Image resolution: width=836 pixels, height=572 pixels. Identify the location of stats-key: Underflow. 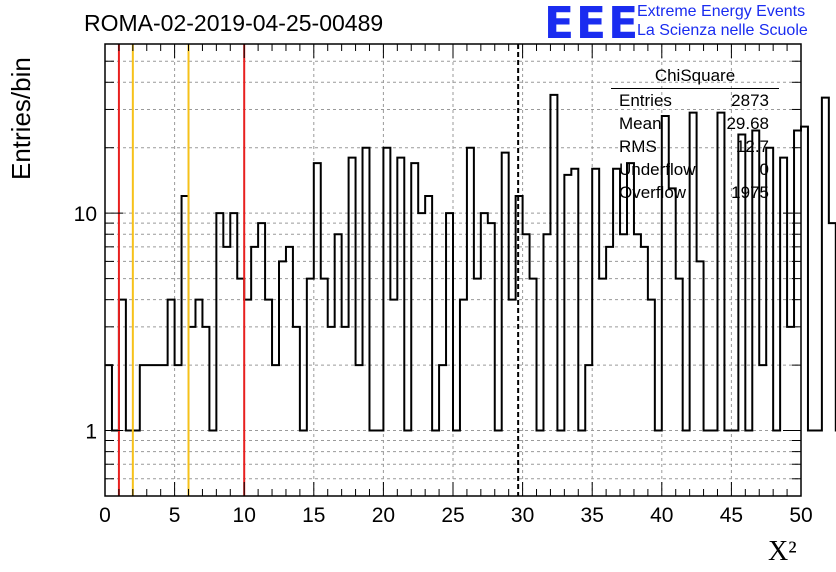
(657, 169).